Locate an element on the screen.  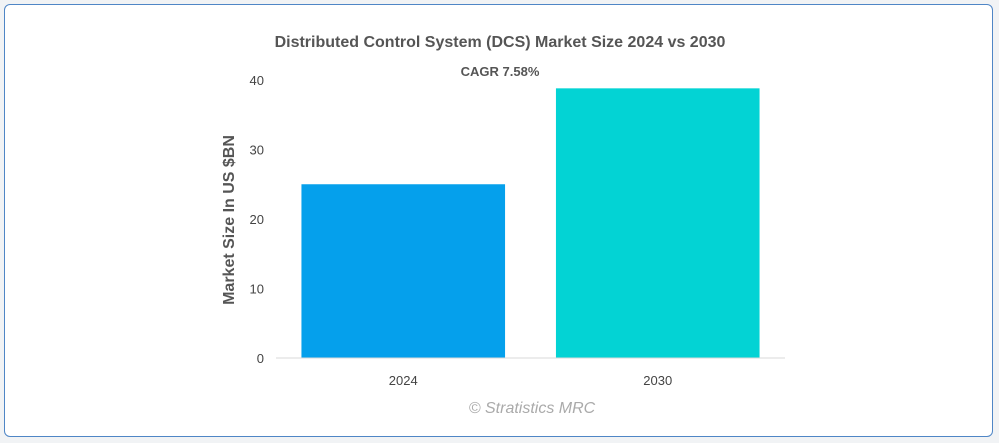
cagr-annotation: CAGR 7.58% is located at coordinates (500, 71).